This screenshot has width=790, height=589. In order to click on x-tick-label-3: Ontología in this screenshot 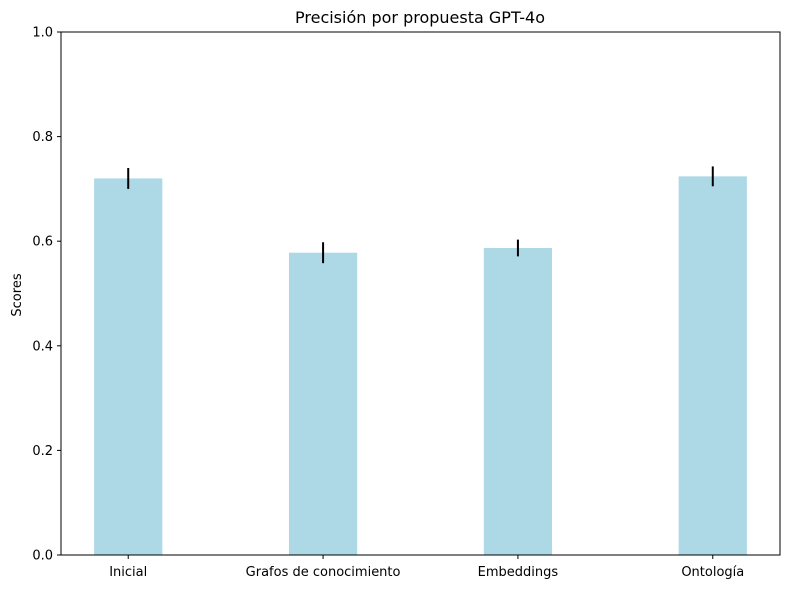, I will do `click(712, 572)`.